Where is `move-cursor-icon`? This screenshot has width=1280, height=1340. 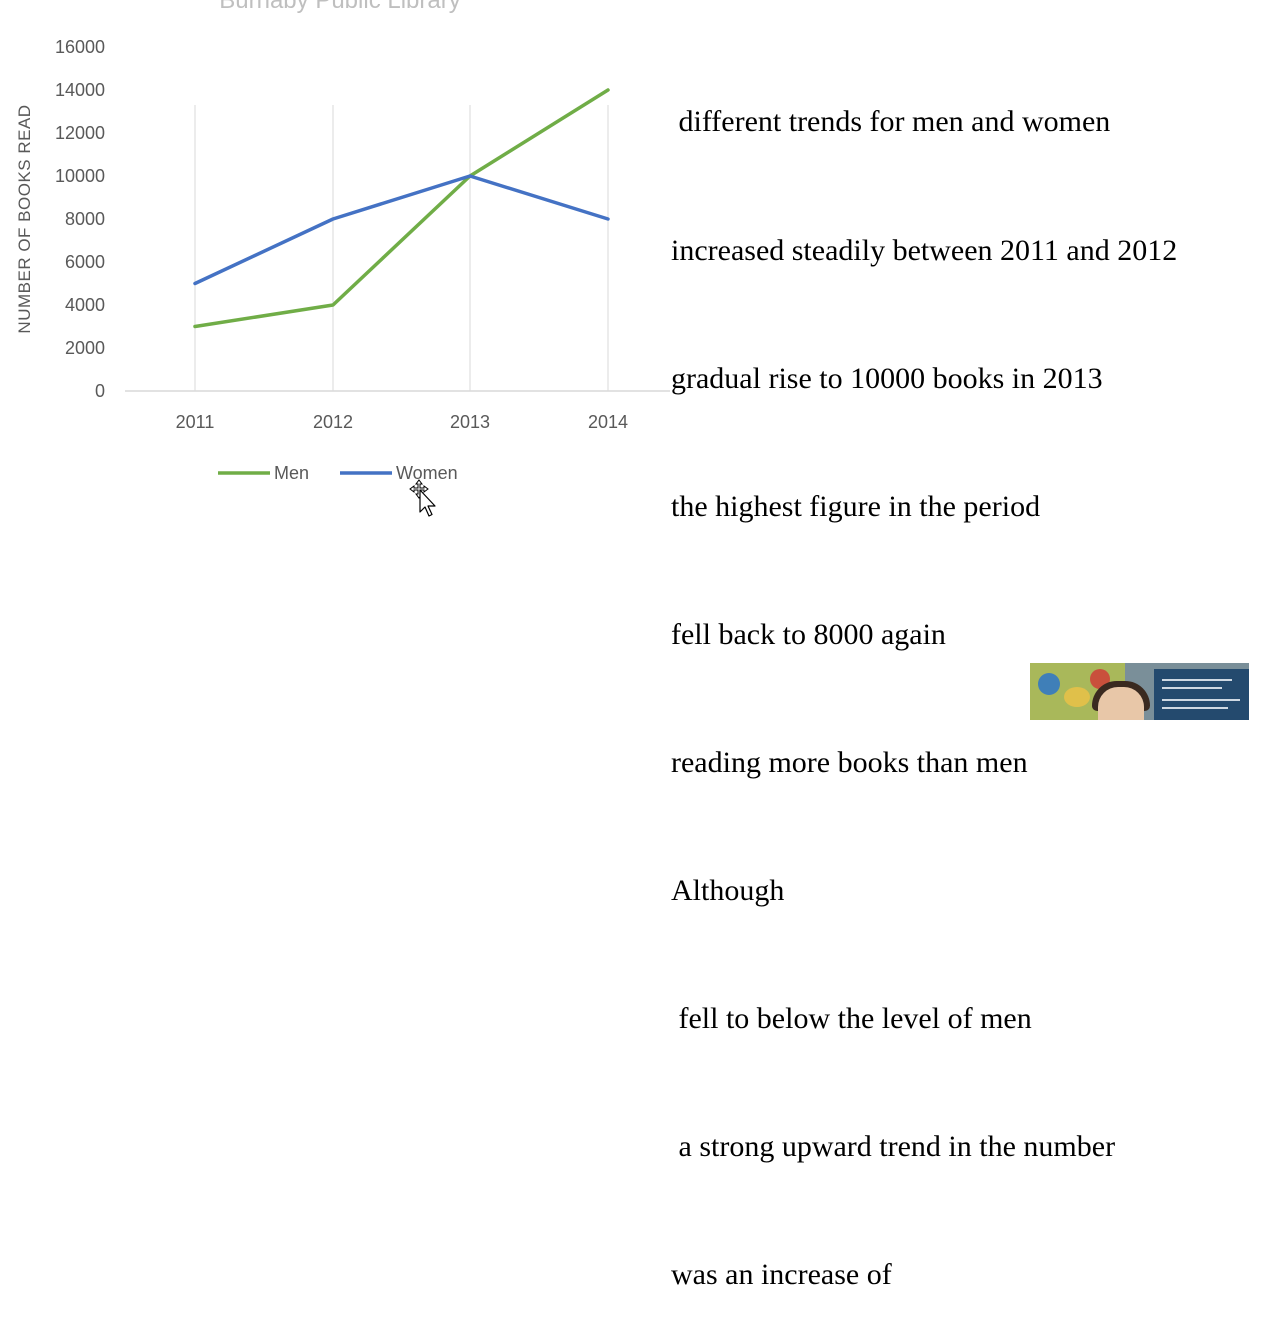
move-cursor-icon is located at coordinates (422, 498).